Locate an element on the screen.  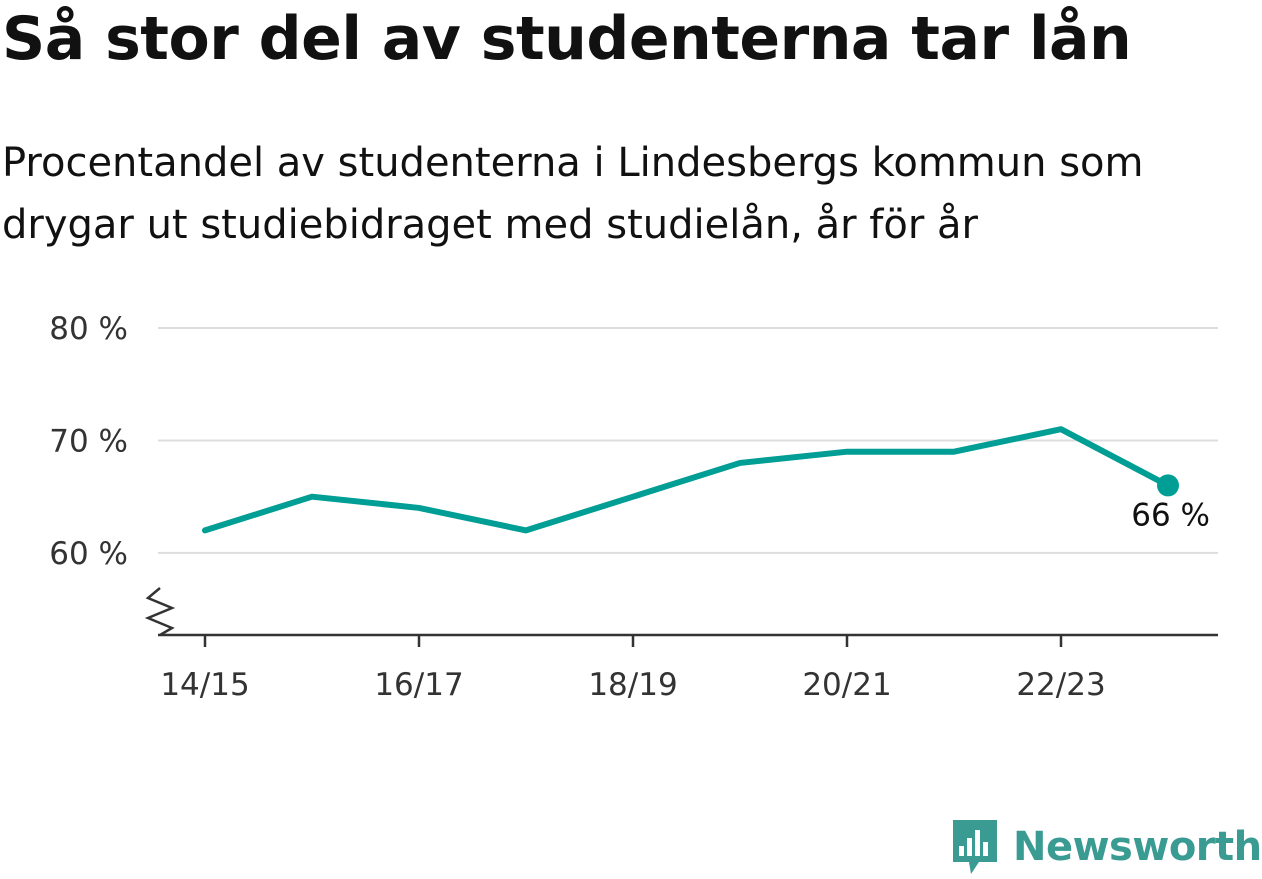
series-line is located at coordinates (686, 480).